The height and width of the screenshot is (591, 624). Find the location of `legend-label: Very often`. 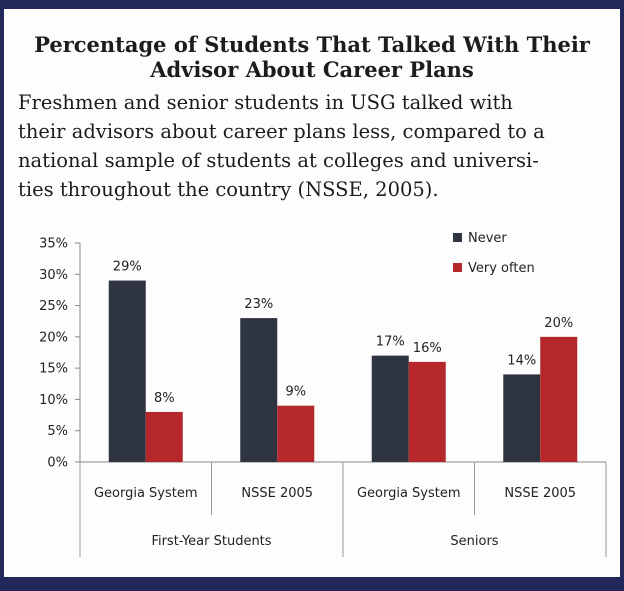

legend-label: Very often is located at coordinates (501, 268).